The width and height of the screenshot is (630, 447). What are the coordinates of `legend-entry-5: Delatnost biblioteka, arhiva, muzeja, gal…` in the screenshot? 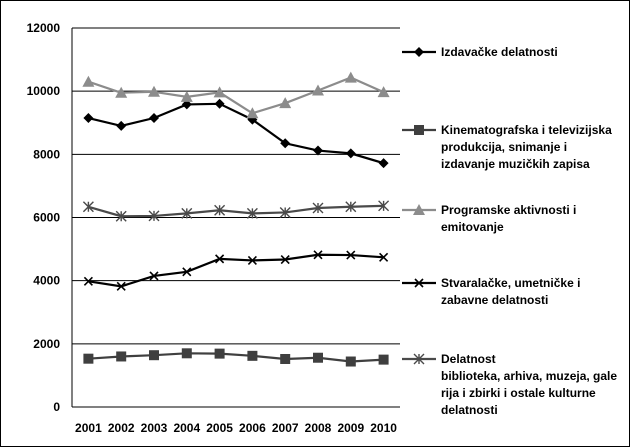 It's located at (509, 384).